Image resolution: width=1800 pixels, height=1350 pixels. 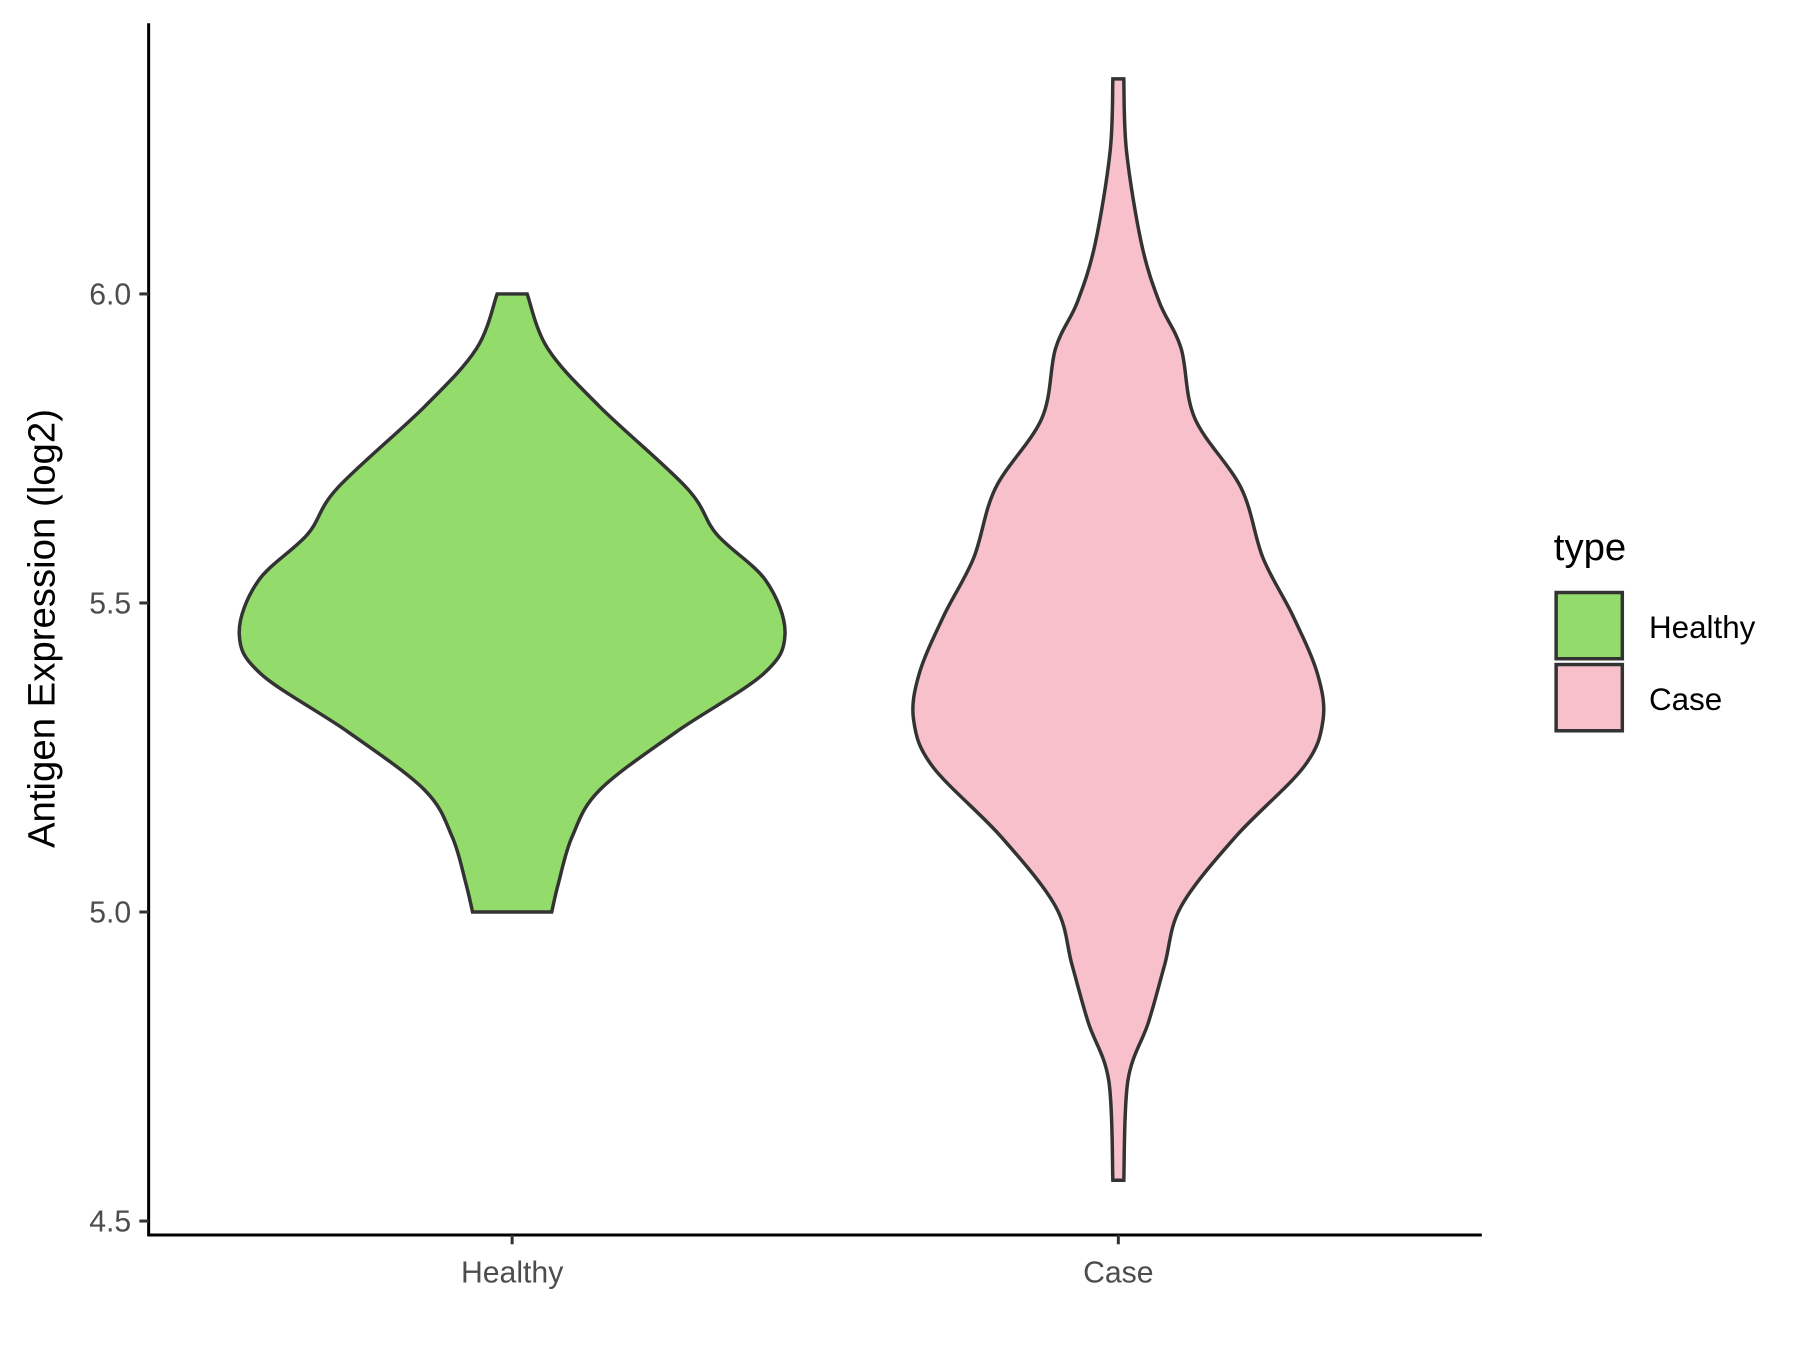 What do you see at coordinates (110, 603) in the screenshot?
I see `y-tick-label: 5.5` at bounding box center [110, 603].